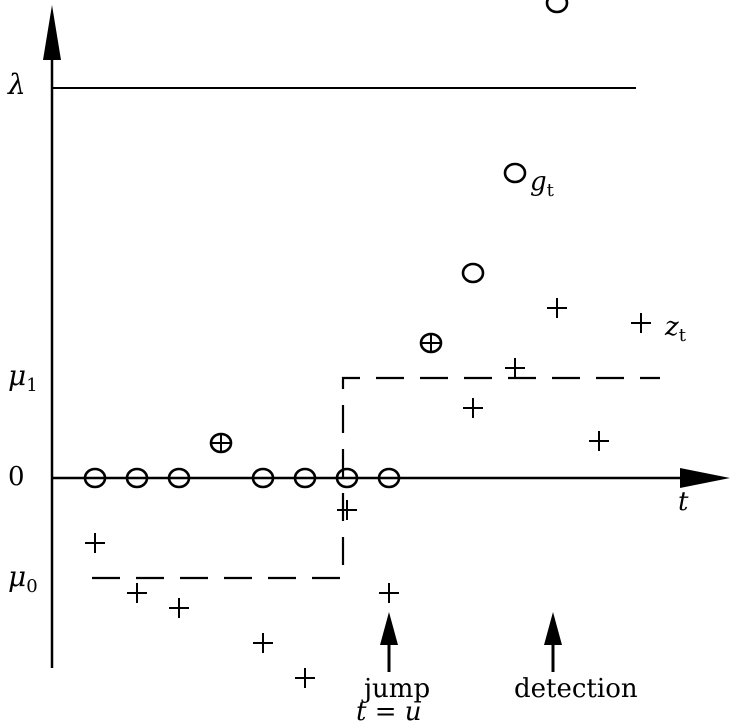 This screenshot has width=731, height=723. What do you see at coordinates (23, 377) in the screenshot?
I see `mu1-label: μ1` at bounding box center [23, 377].